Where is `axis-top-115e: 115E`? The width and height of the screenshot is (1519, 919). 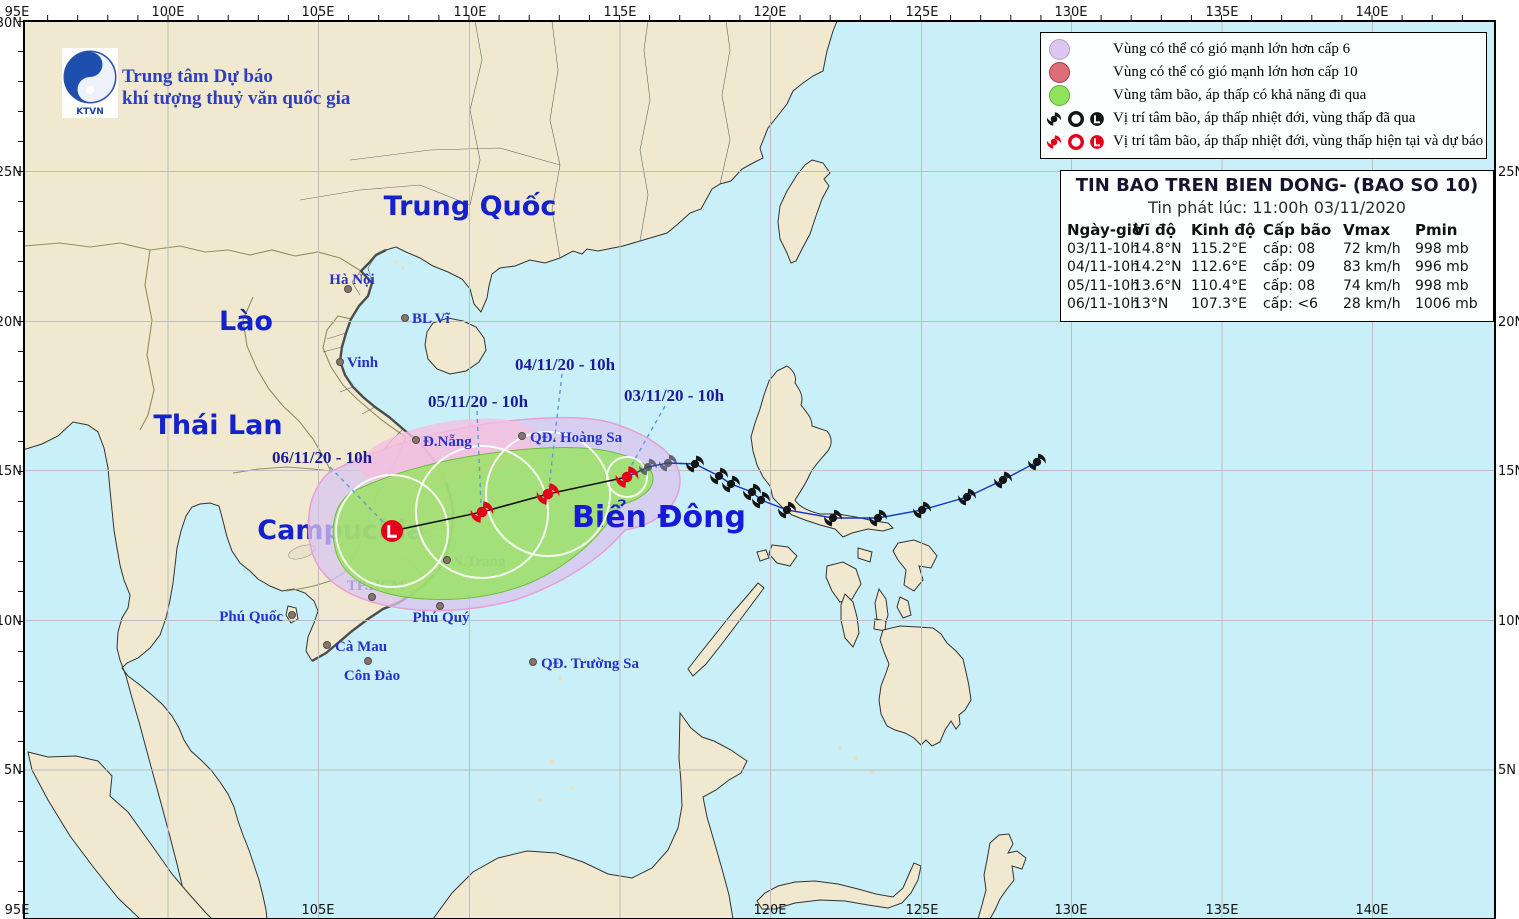
axis-top-115e: 115E is located at coordinates (619, 12).